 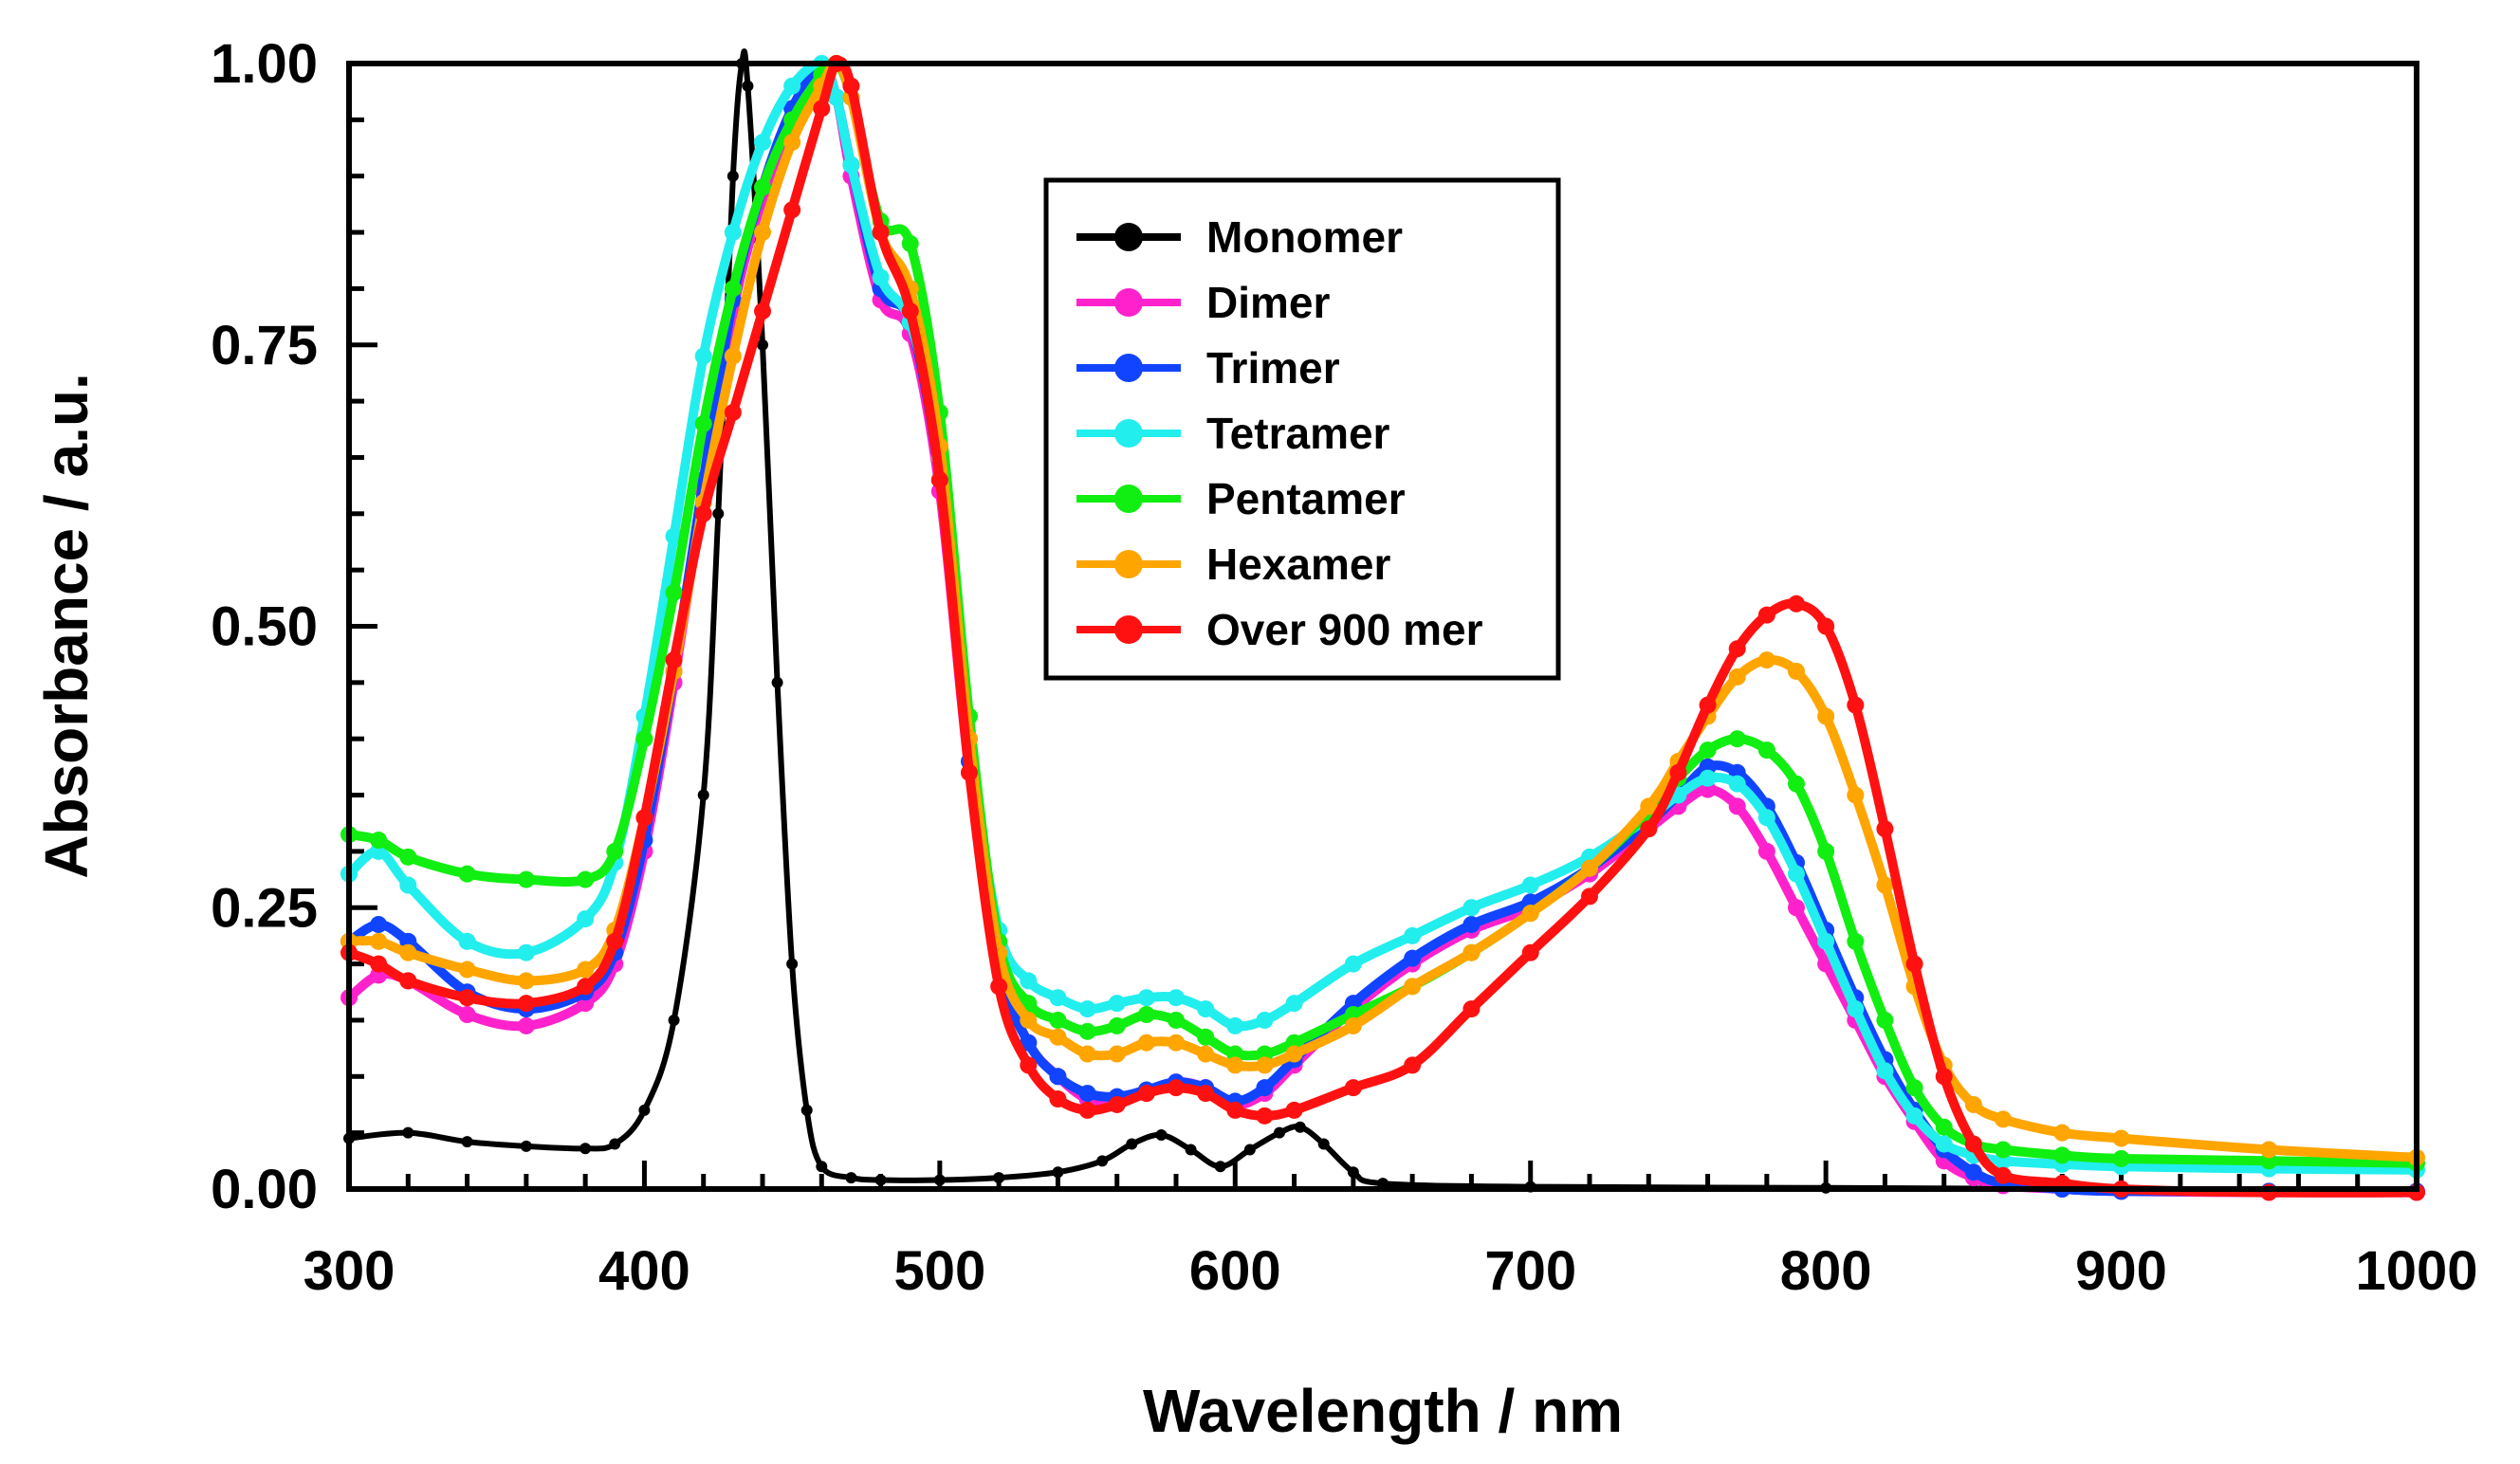 What do you see at coordinates (1304, 237) in the screenshot?
I see `legend-label: Monomer` at bounding box center [1304, 237].